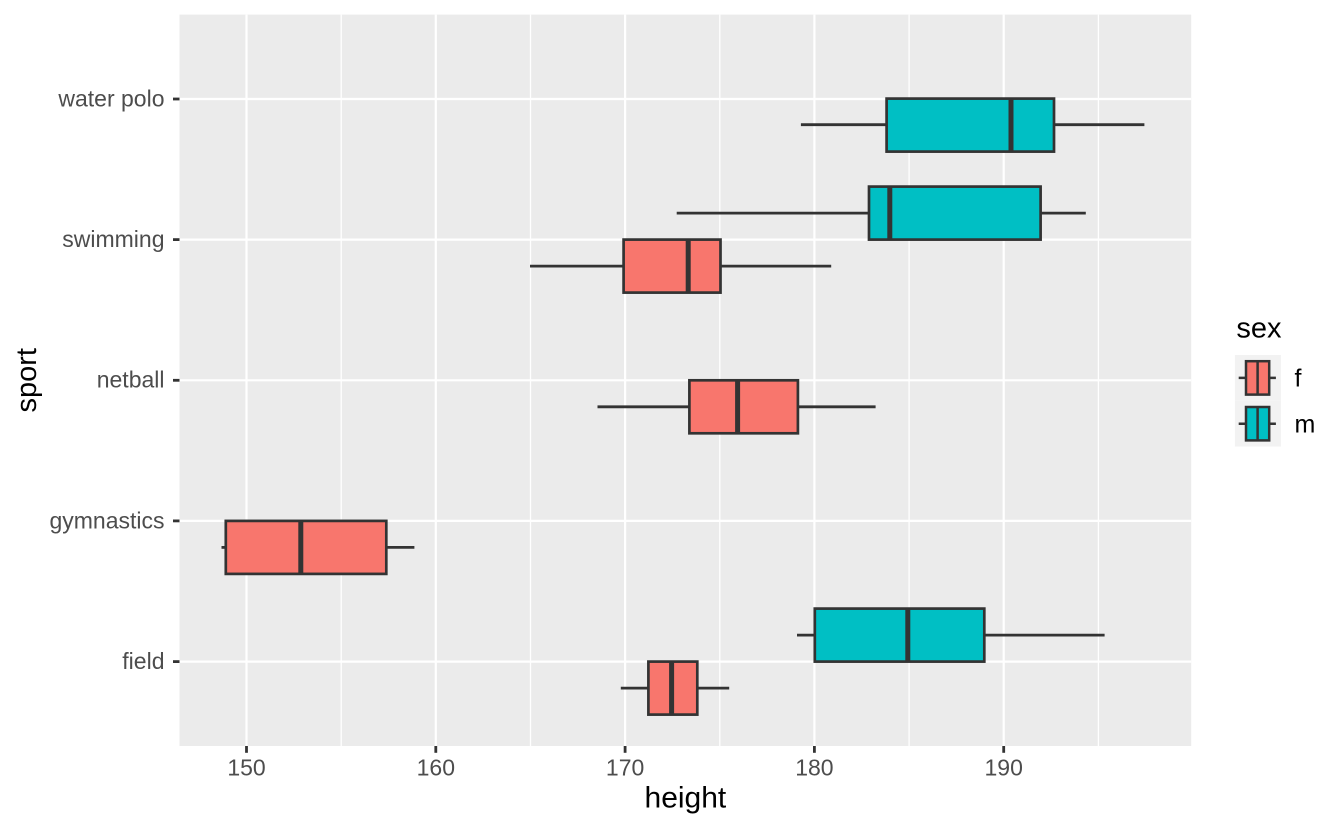 The width and height of the screenshot is (1344, 830). I want to click on svg-text: height, so click(686, 798).